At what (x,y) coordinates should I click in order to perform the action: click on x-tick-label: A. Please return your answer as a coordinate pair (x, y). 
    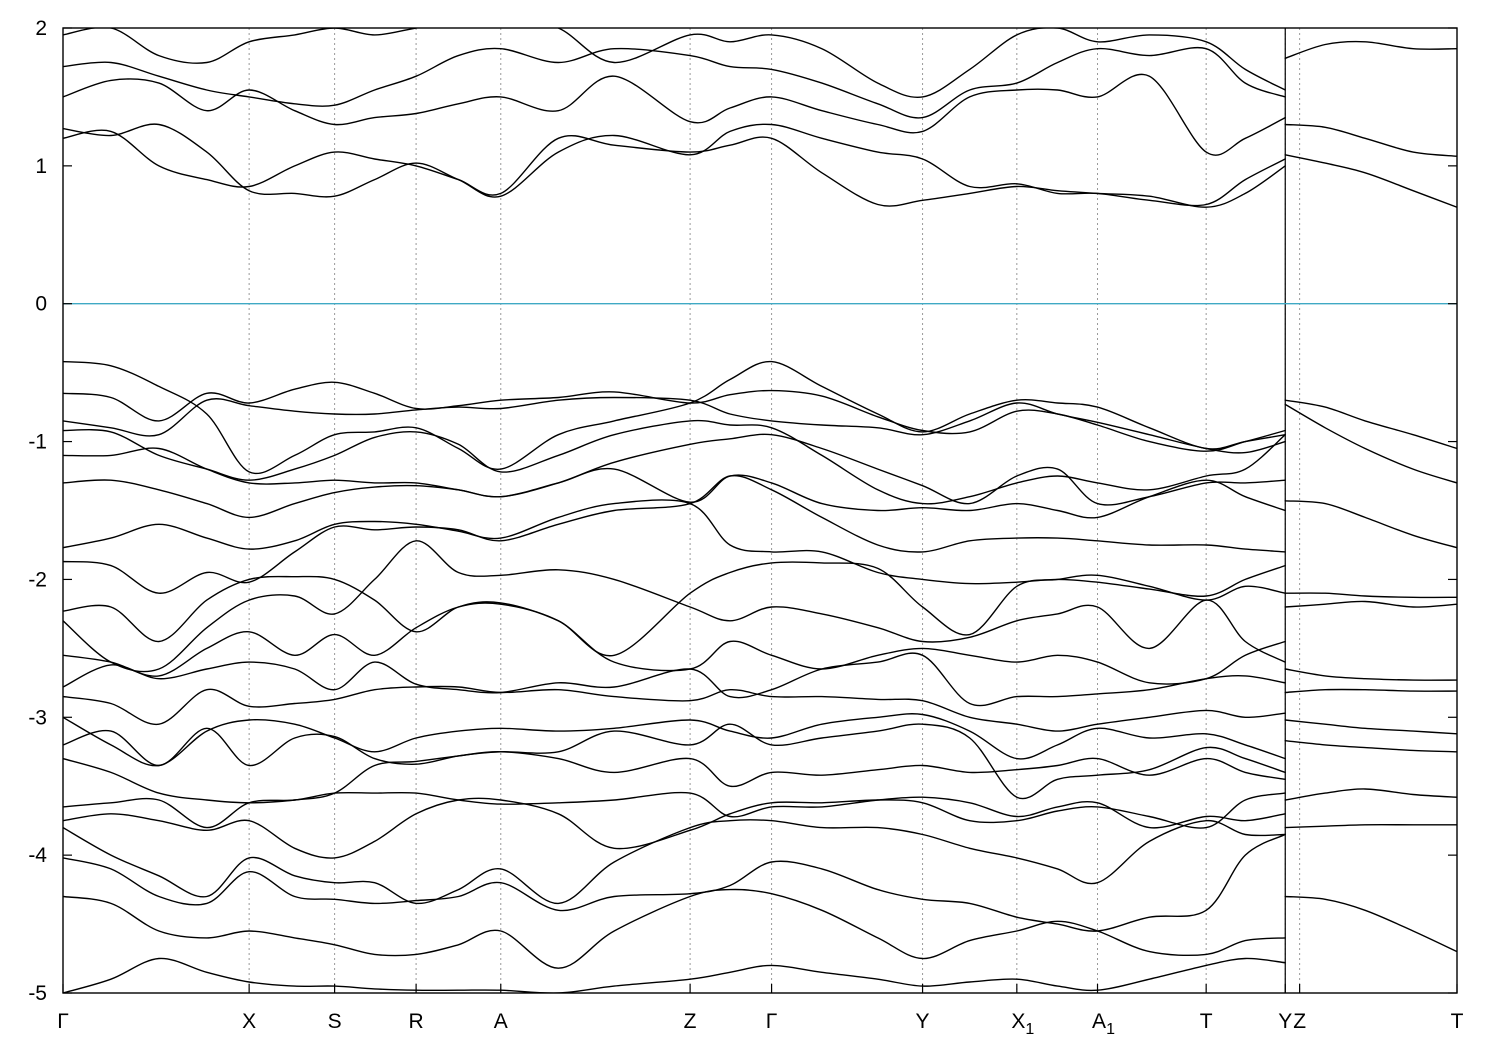
    Looking at the image, I should click on (501, 1021).